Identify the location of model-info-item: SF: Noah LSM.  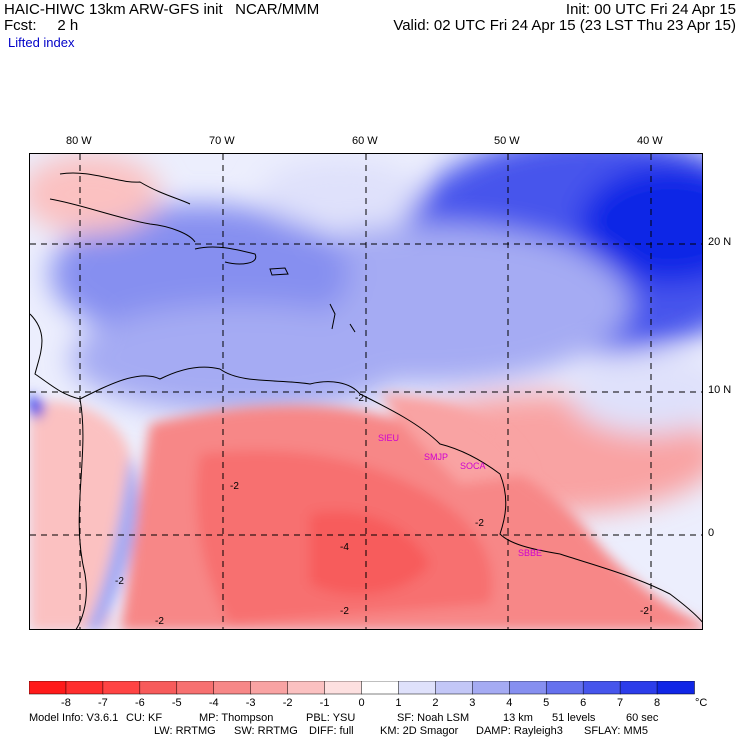
(433, 718).